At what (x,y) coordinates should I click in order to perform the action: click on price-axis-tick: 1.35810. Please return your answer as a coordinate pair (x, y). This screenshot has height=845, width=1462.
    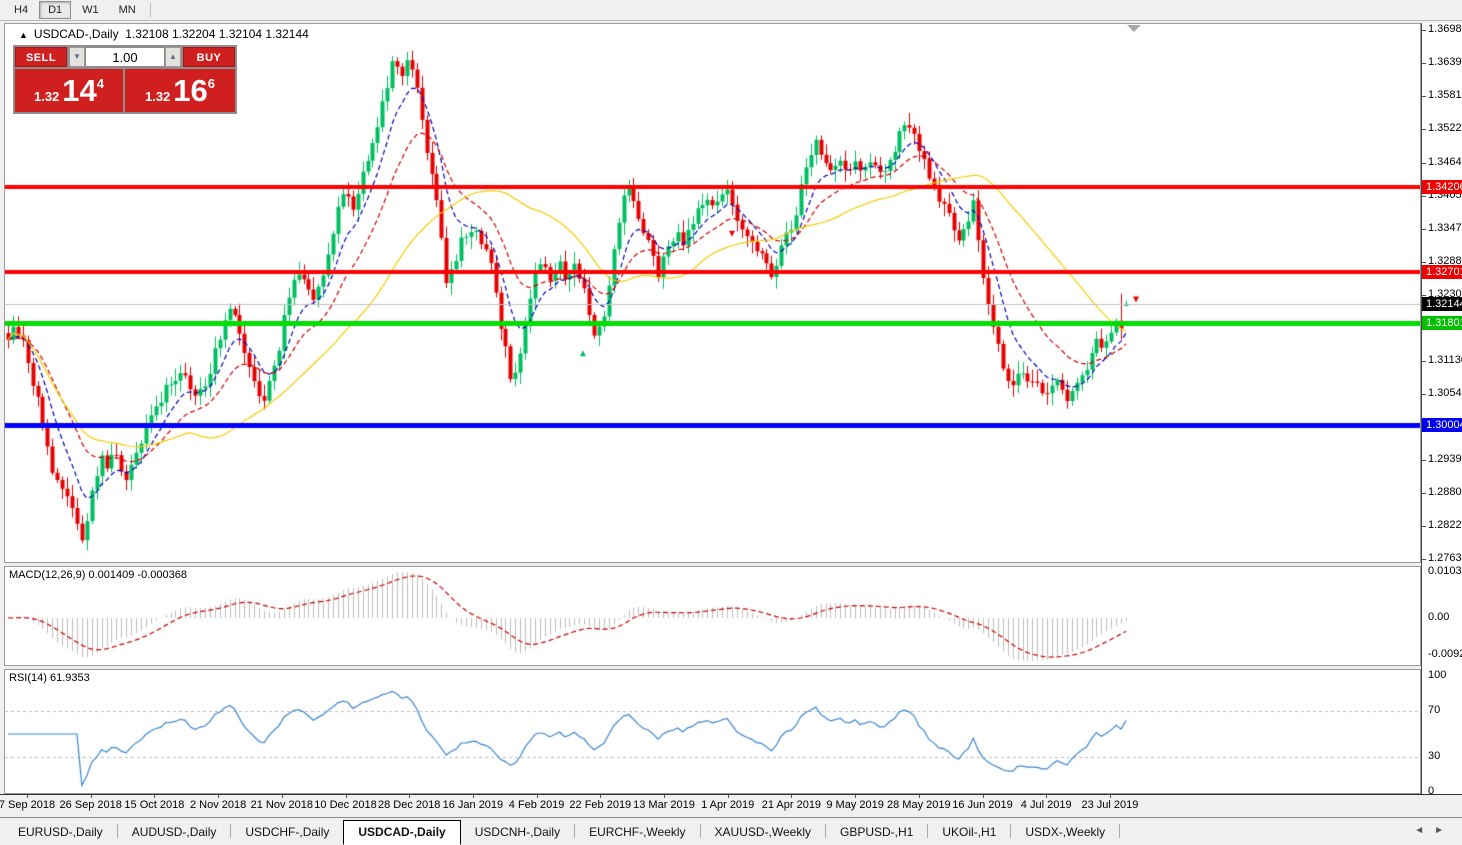
    Looking at the image, I should click on (1445, 95).